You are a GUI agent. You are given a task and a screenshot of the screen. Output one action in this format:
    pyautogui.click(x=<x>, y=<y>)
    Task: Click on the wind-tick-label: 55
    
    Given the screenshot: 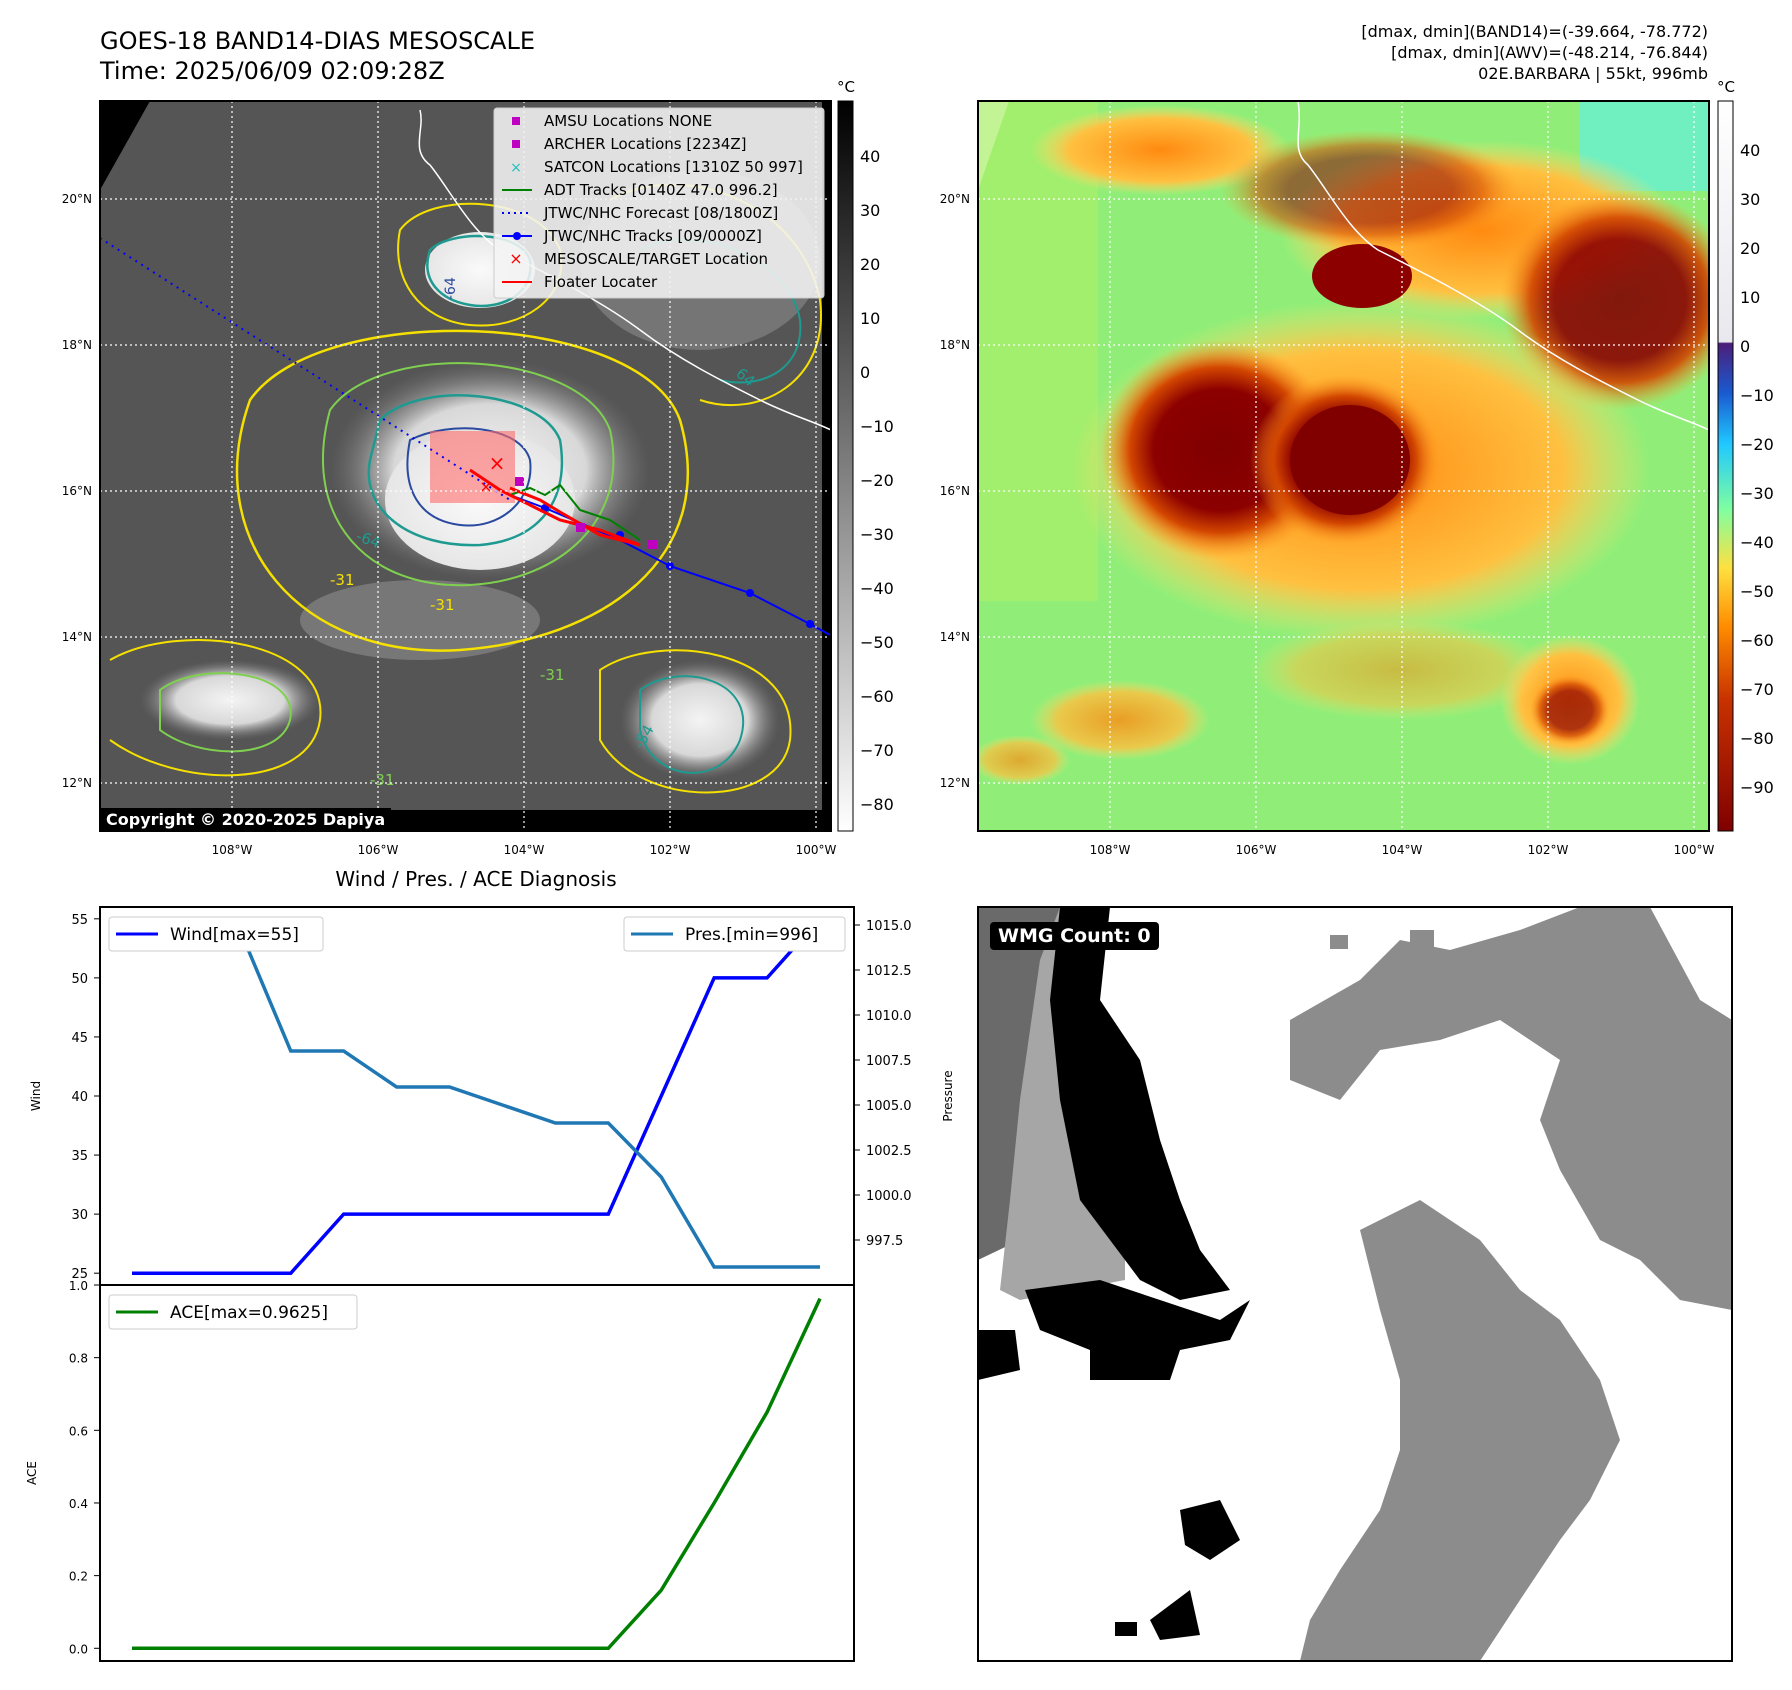 What is the action you would take?
    pyautogui.click(x=79, y=920)
    